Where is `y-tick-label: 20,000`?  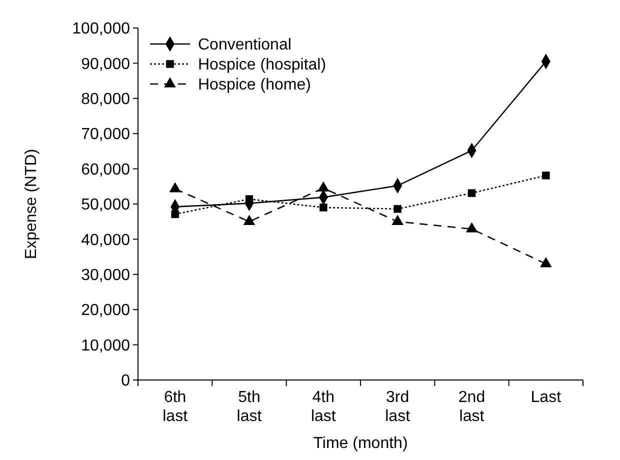
y-tick-label: 20,000 is located at coordinates (105, 311).